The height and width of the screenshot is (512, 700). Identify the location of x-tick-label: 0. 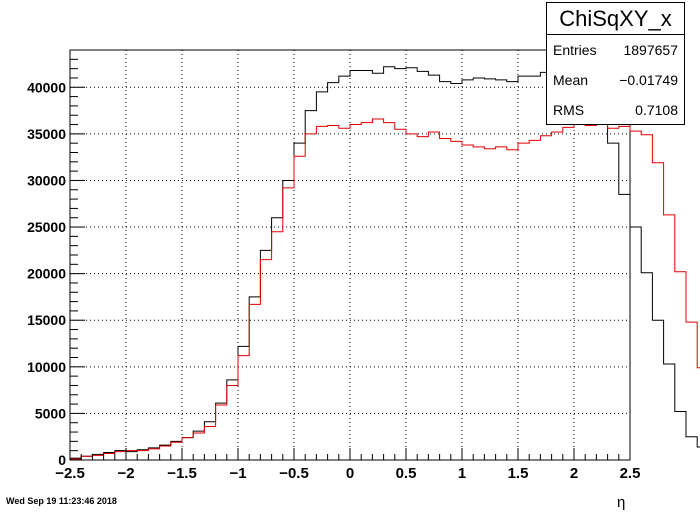
(350, 473).